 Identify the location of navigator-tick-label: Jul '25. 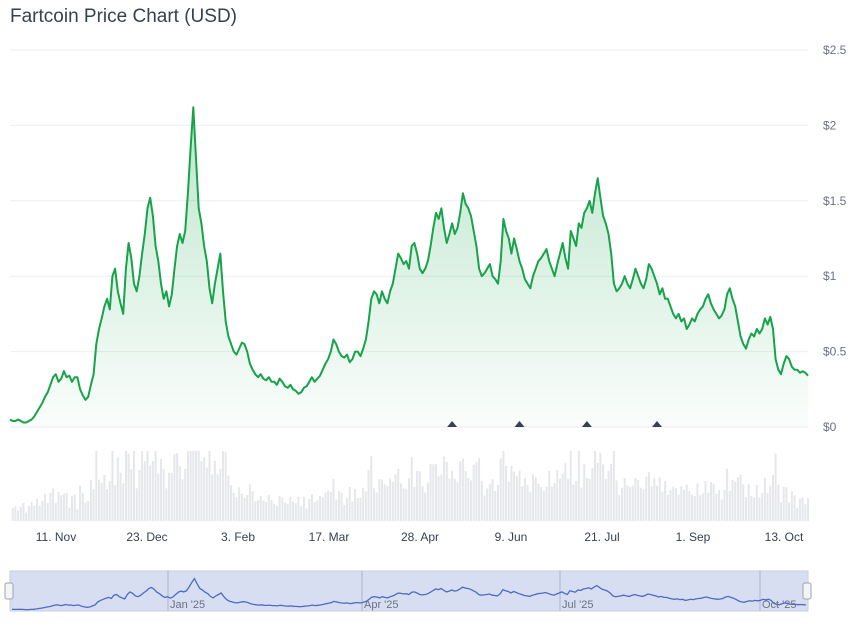
(577, 605).